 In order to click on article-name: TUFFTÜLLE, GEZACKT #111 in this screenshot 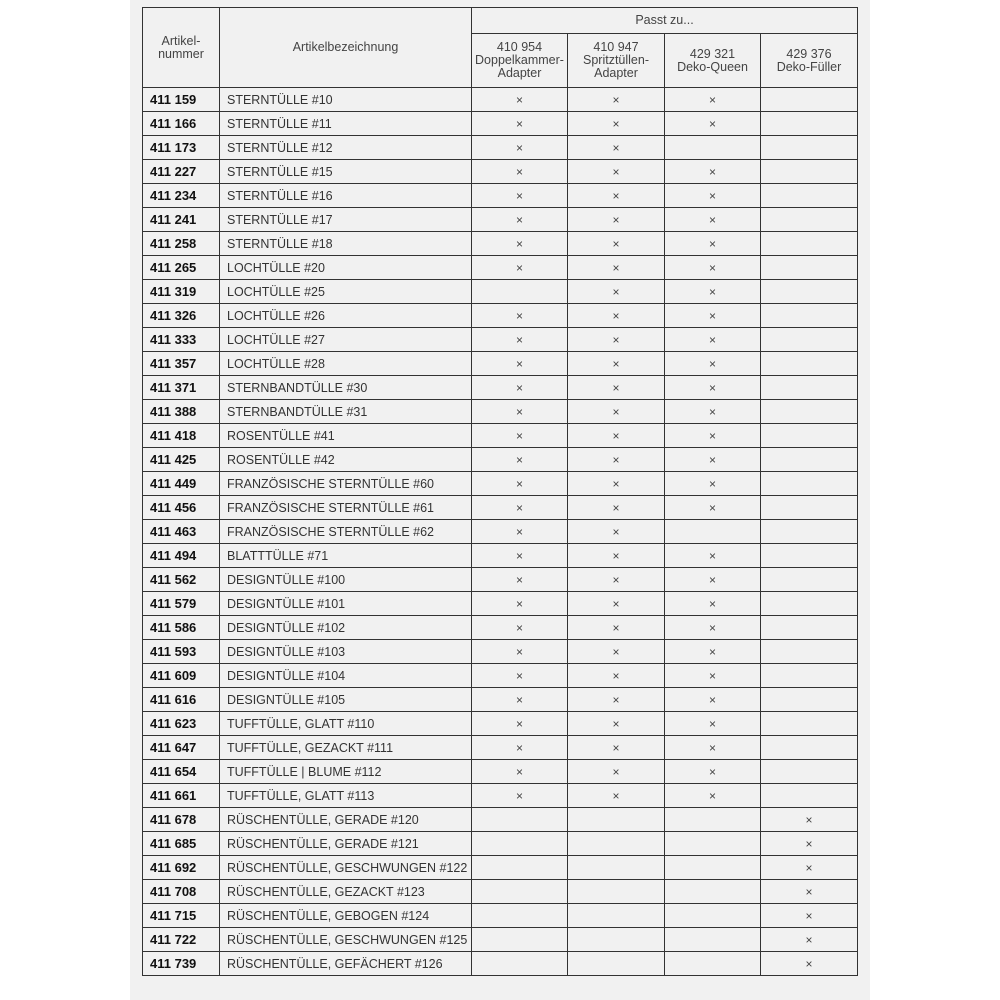, I will do `click(345, 747)`.